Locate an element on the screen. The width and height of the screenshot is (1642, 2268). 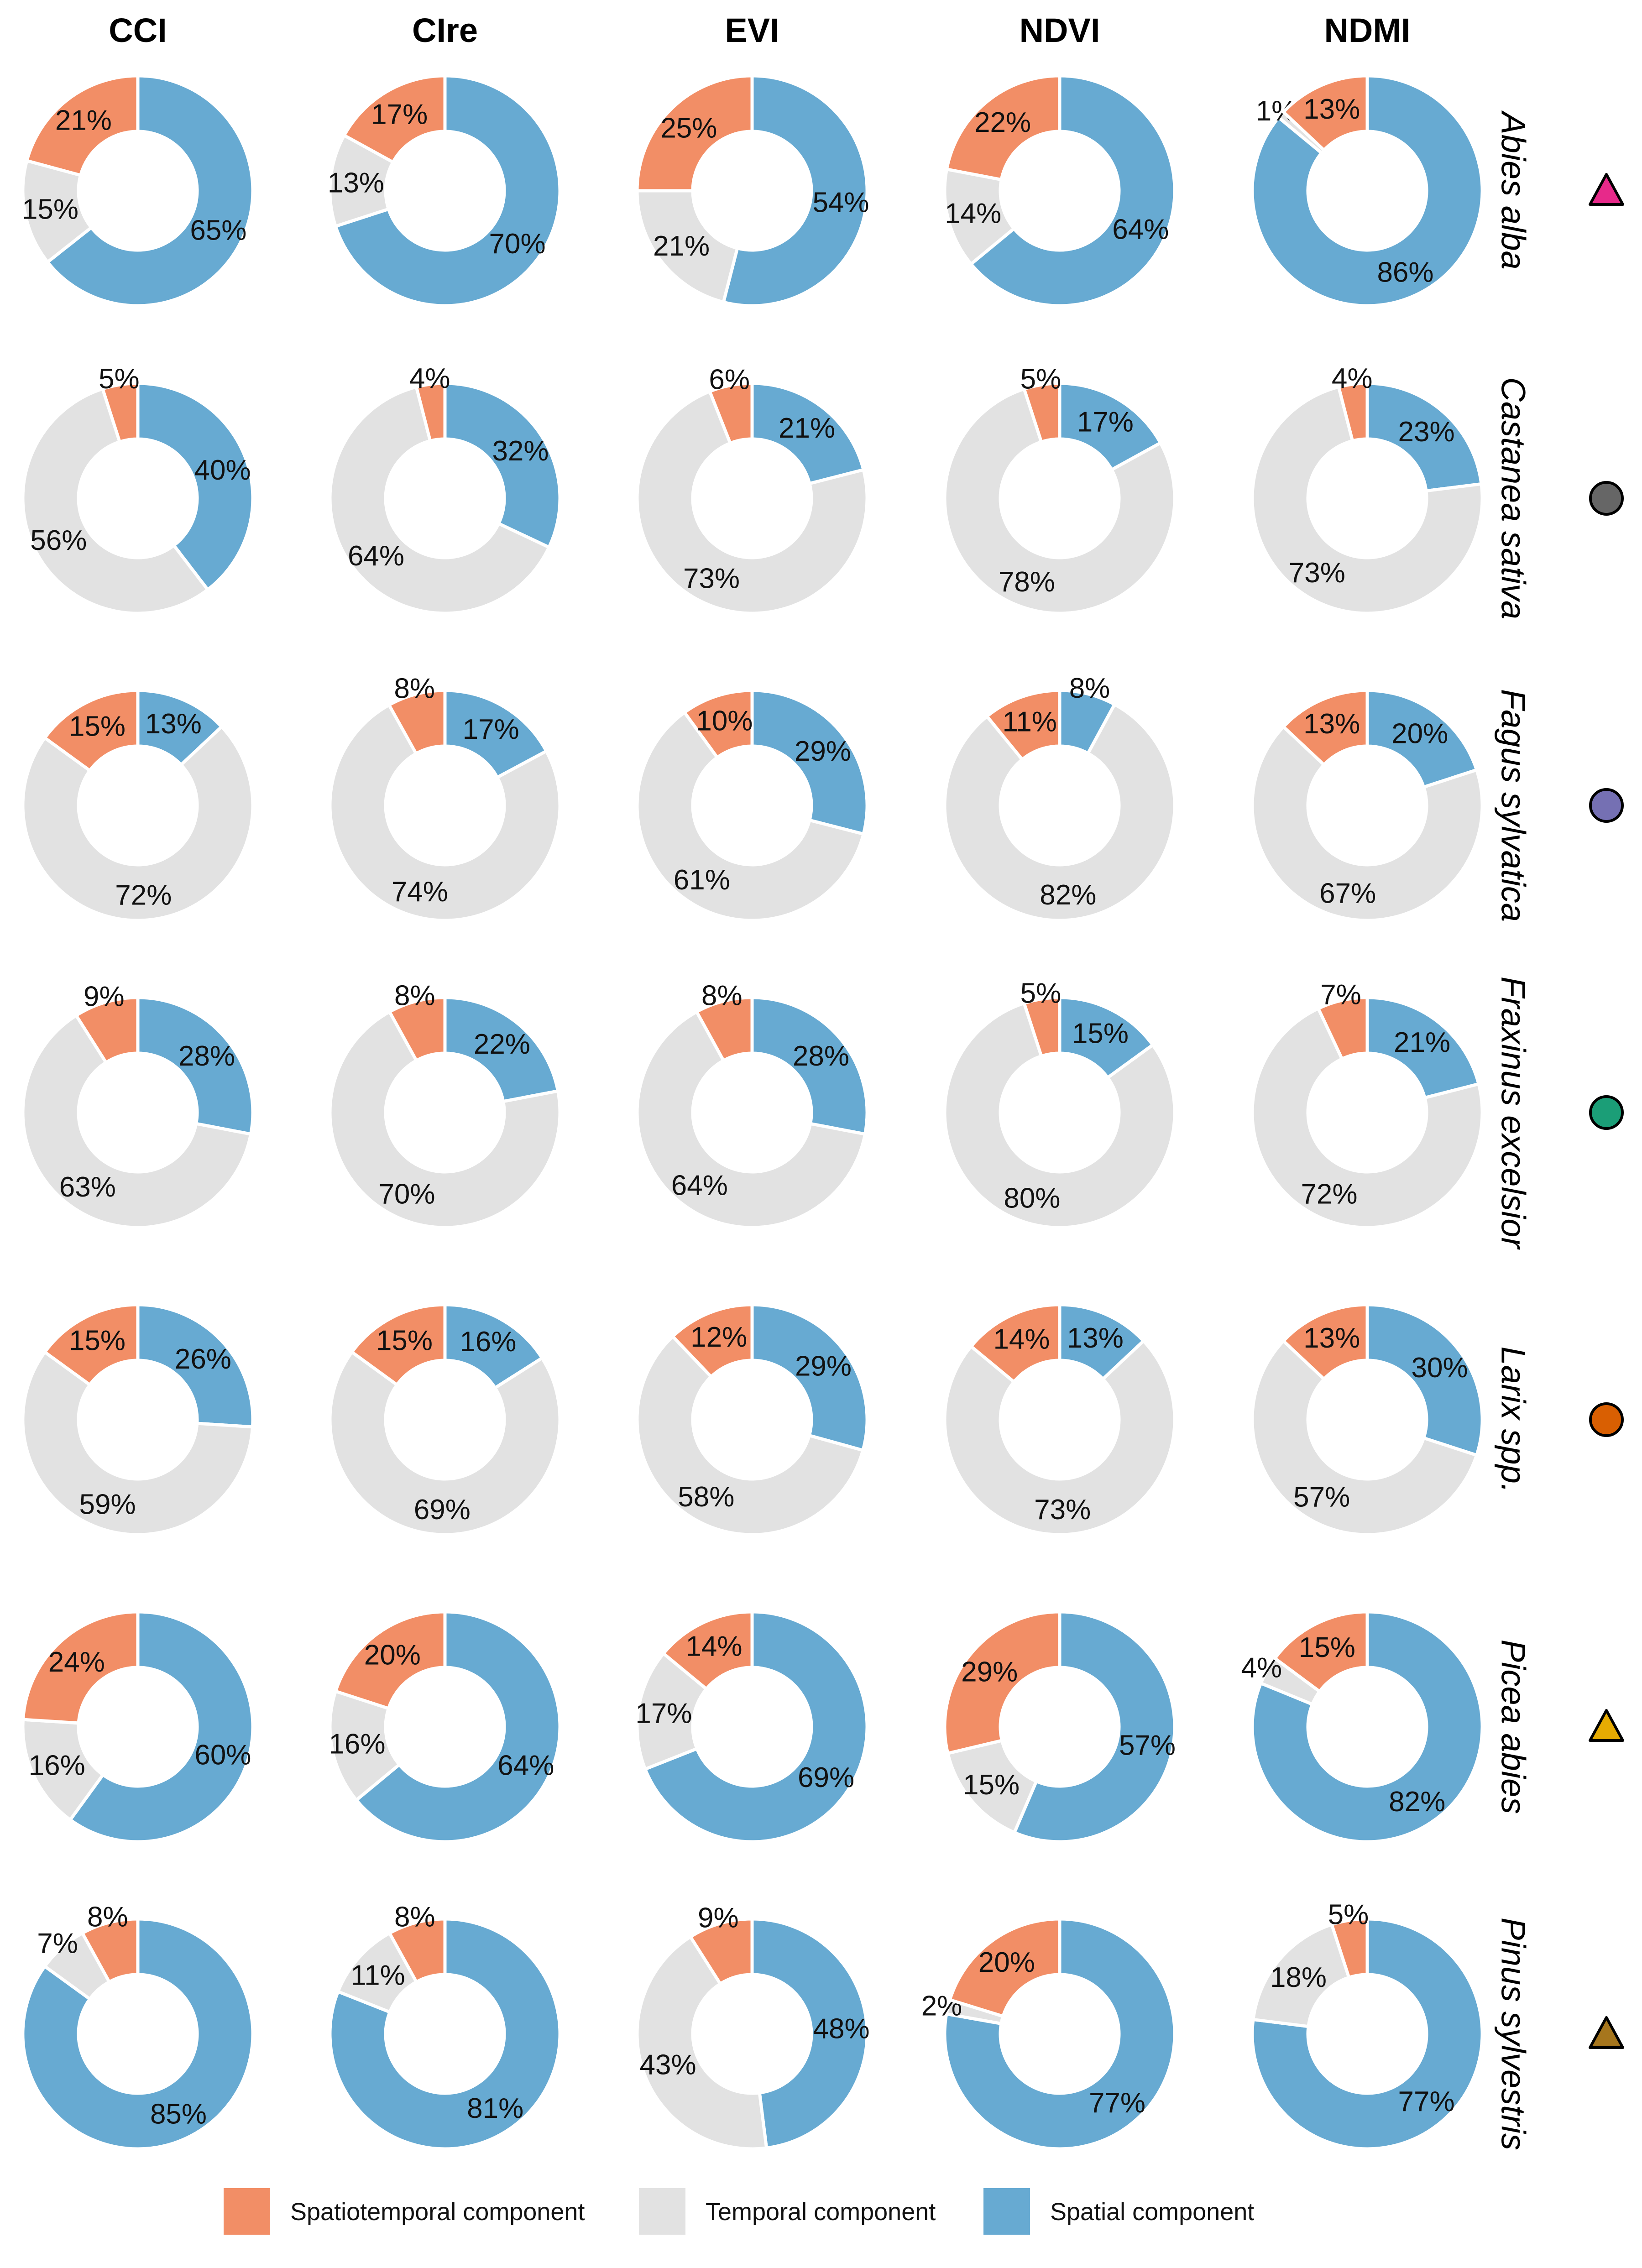
slice-label-temporal-component: 74% is located at coordinates (420, 892).